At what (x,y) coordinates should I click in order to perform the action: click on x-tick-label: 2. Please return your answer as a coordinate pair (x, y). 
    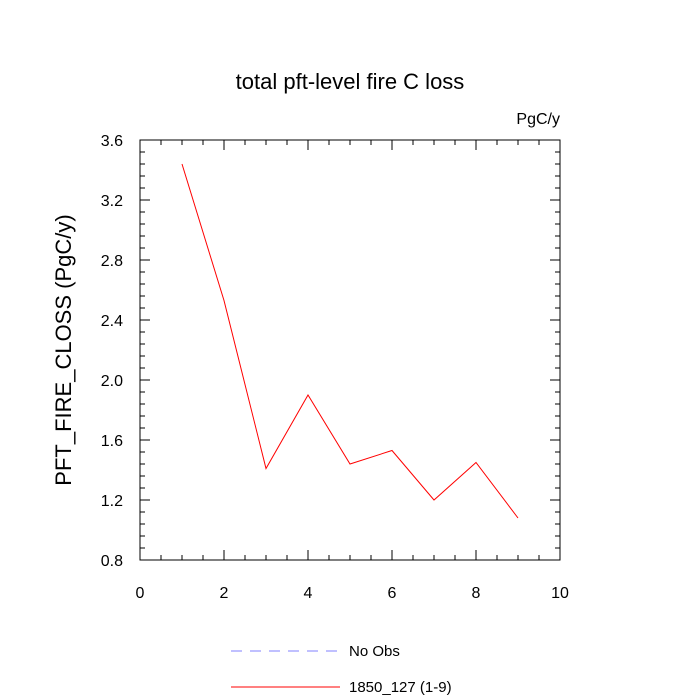
    Looking at the image, I should click on (224, 593).